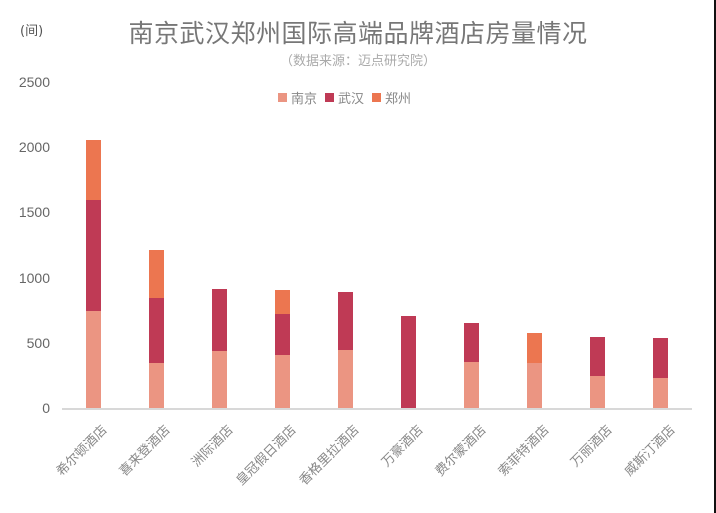  Describe the element at coordinates (461, 451) in the screenshot. I see `x-tick-label: 费尔蒙酒店` at that location.